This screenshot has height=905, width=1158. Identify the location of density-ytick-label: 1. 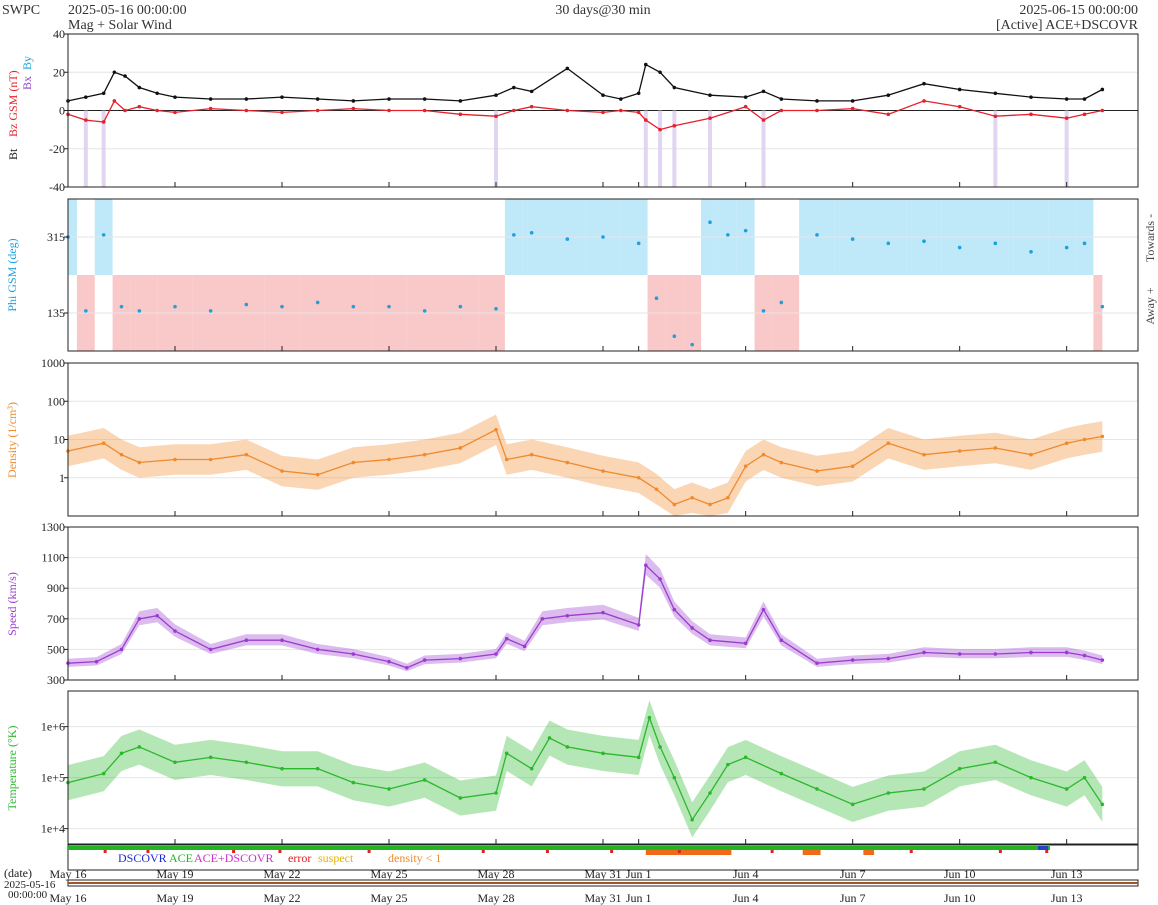
(62, 478).